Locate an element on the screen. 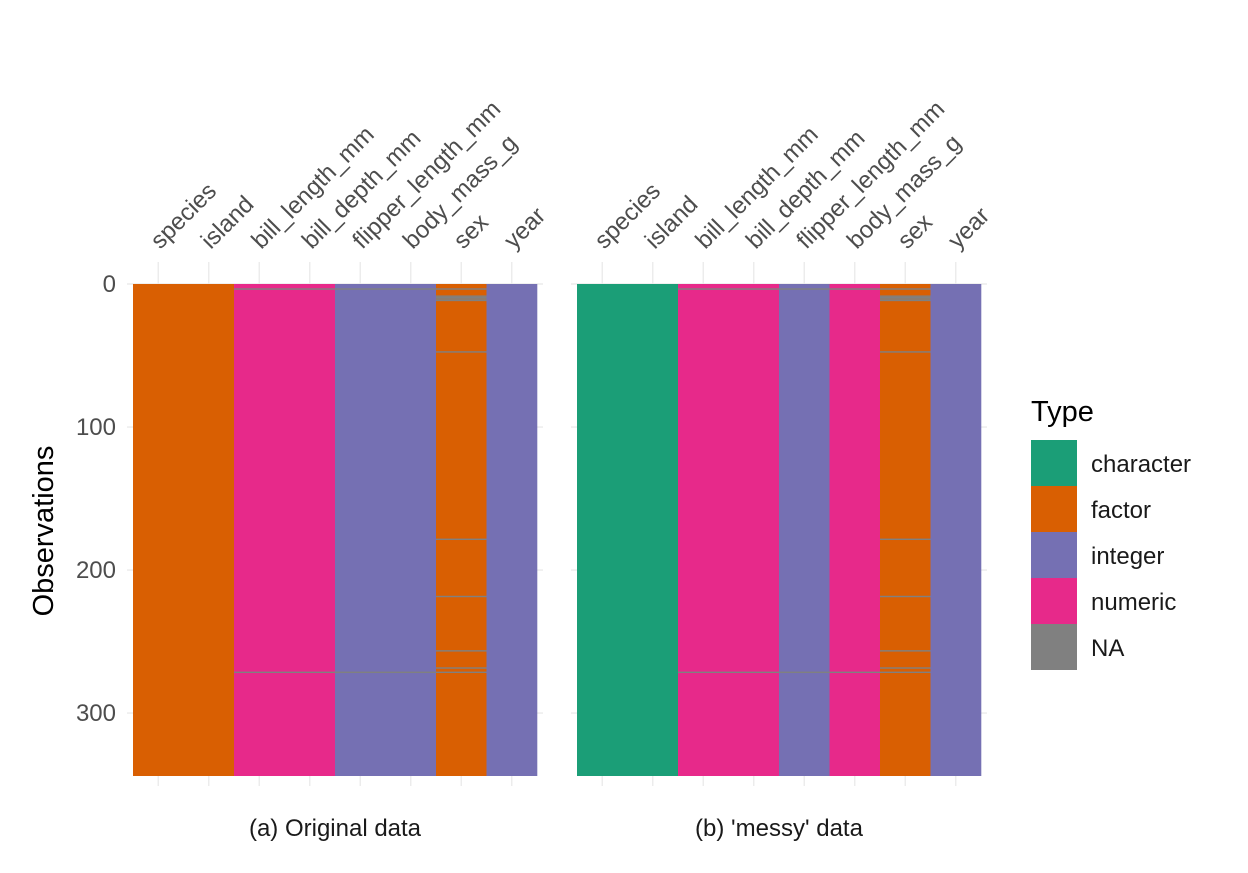  legend-label: numeric is located at coordinates (1133, 602).